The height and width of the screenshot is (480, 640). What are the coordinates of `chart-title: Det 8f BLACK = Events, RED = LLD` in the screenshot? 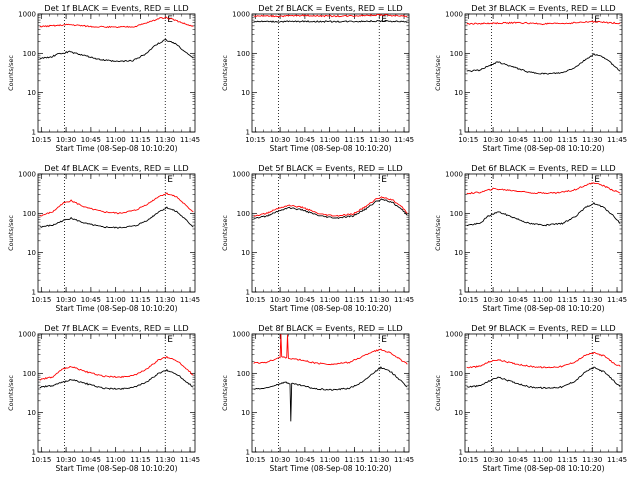 It's located at (330, 328).